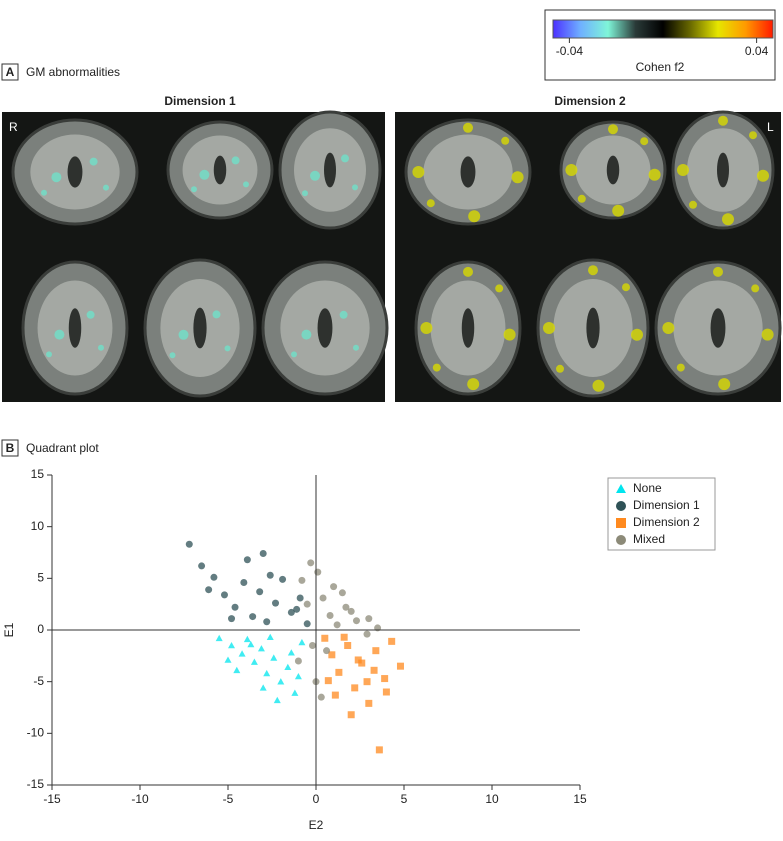  Describe the element at coordinates (38, 681) in the screenshot. I see `y-tick-label: -5` at that location.